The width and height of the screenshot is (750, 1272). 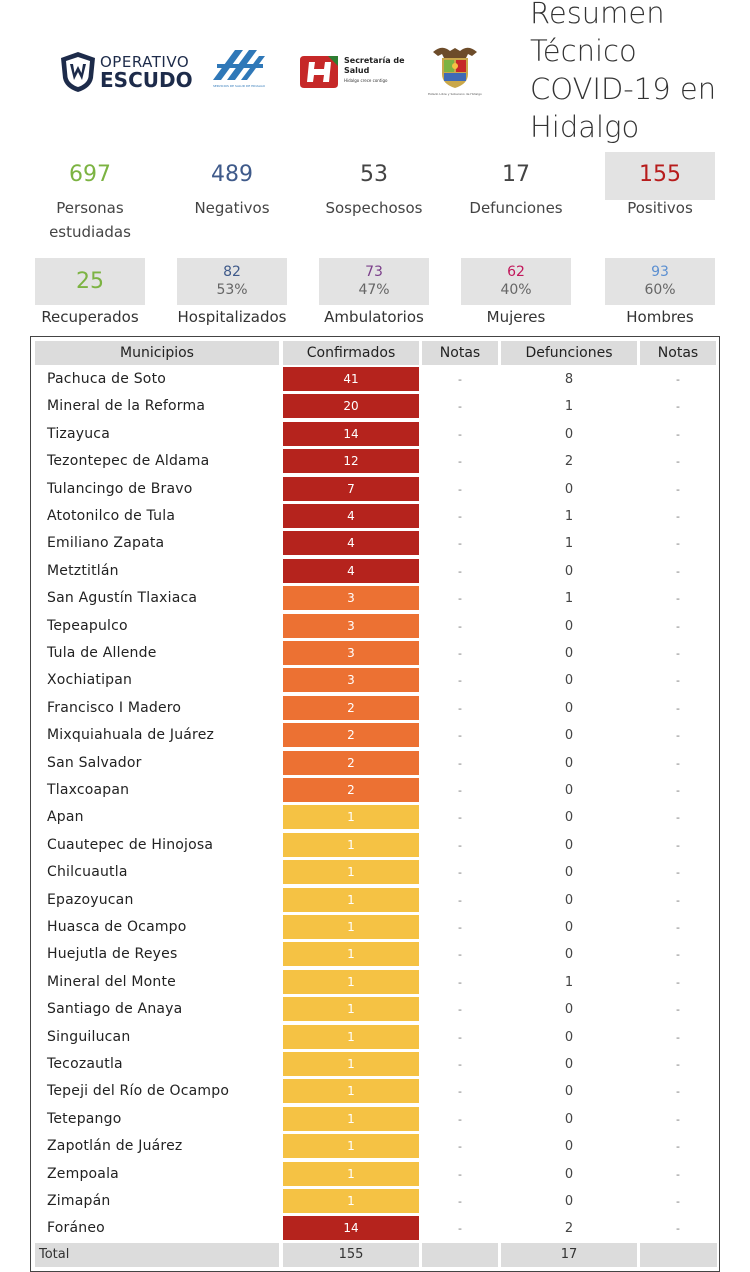 What do you see at coordinates (516, 290) in the screenshot?
I see `substat-pct: 40%` at bounding box center [516, 290].